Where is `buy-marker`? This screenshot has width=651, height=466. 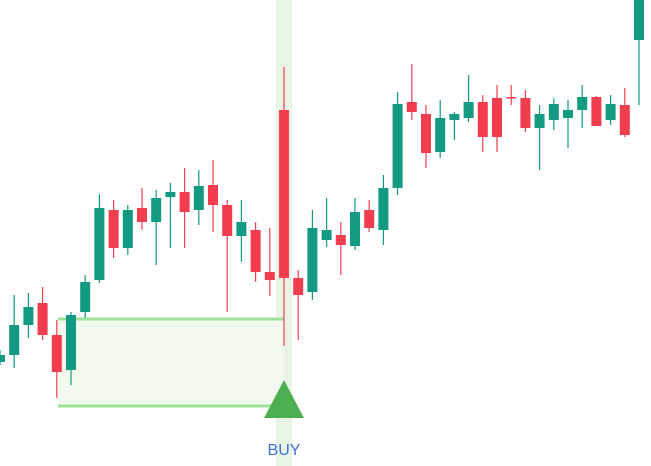 buy-marker is located at coordinates (284, 399).